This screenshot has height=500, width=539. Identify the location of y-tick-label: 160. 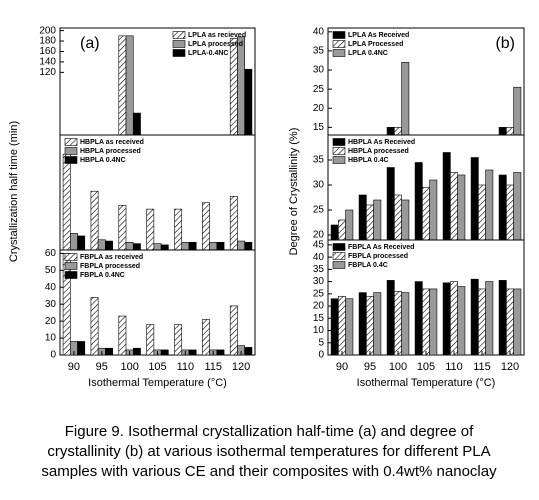
(47, 51).